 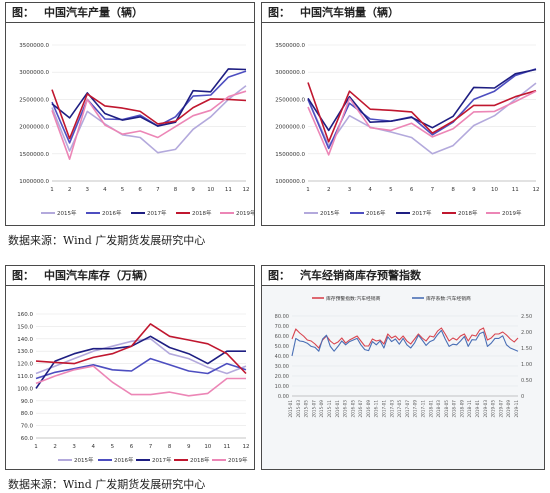 I want to click on y-tick-label: 20.00, so click(x=282, y=377).